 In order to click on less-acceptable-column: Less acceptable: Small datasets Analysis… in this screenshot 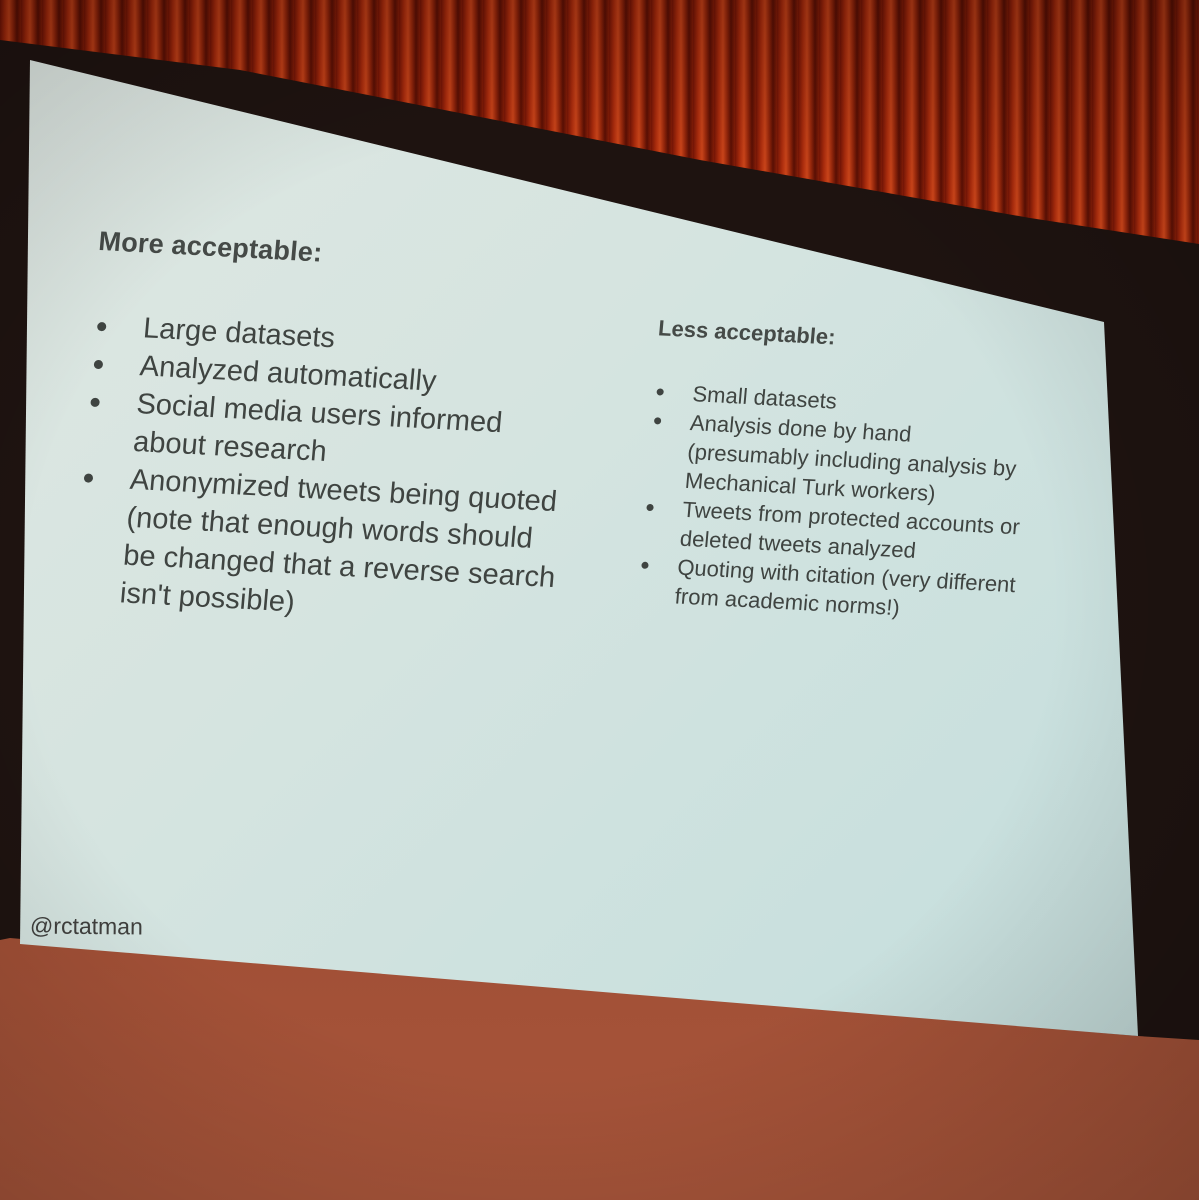, I will do `click(856, 472)`.